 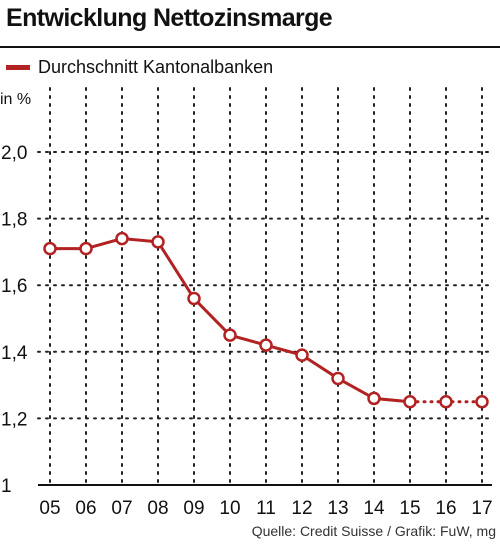 I want to click on x-tick-label-10: 10, so click(x=229, y=508).